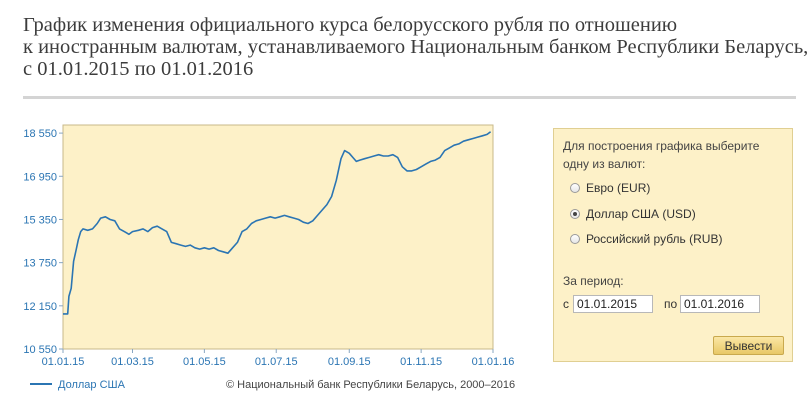 The width and height of the screenshot is (808, 415). Describe the element at coordinates (654, 239) in the screenshot. I see `currency-label-rub: Российский рубль (RUB)` at that location.